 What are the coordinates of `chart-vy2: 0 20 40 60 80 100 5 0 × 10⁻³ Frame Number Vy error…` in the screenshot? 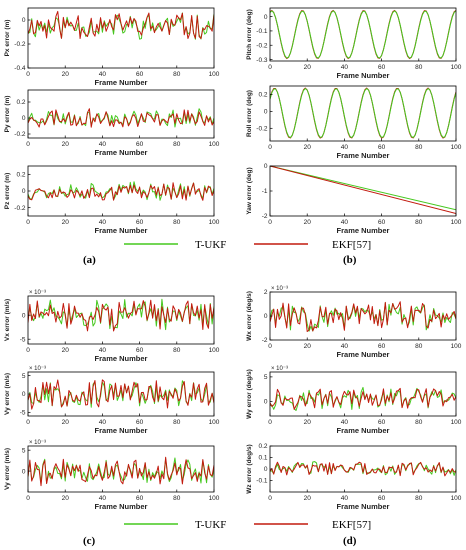 It's located at (112, 475).